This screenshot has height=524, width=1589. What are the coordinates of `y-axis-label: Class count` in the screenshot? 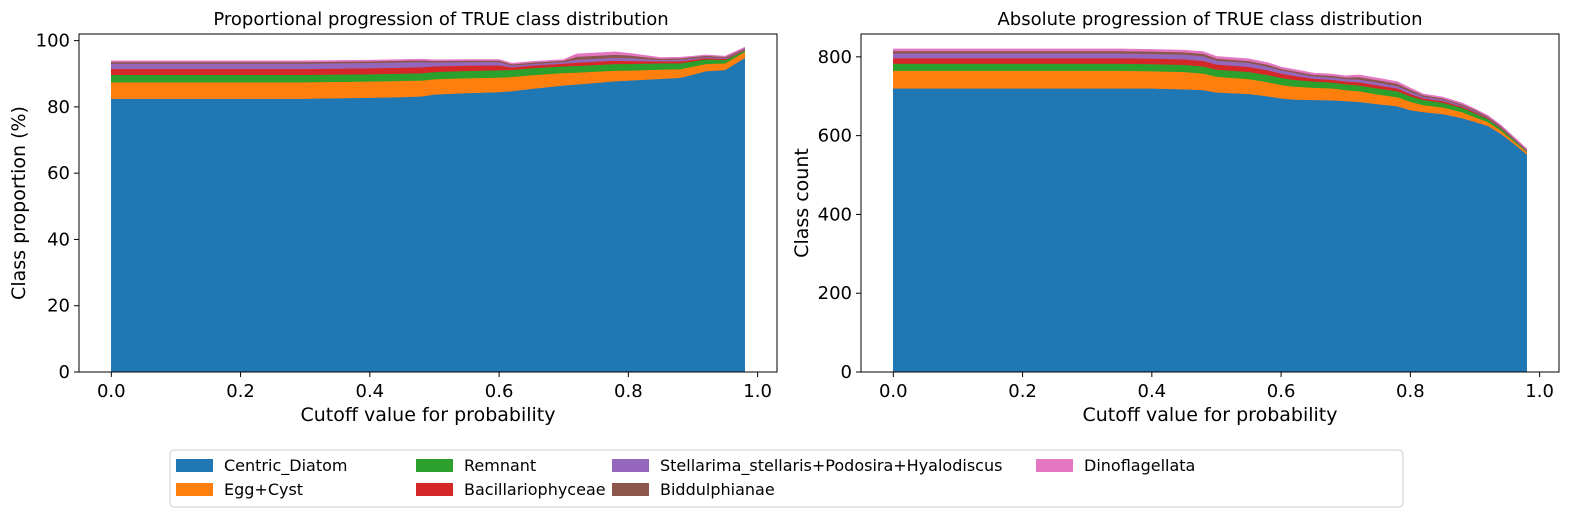 It's located at (802, 203).